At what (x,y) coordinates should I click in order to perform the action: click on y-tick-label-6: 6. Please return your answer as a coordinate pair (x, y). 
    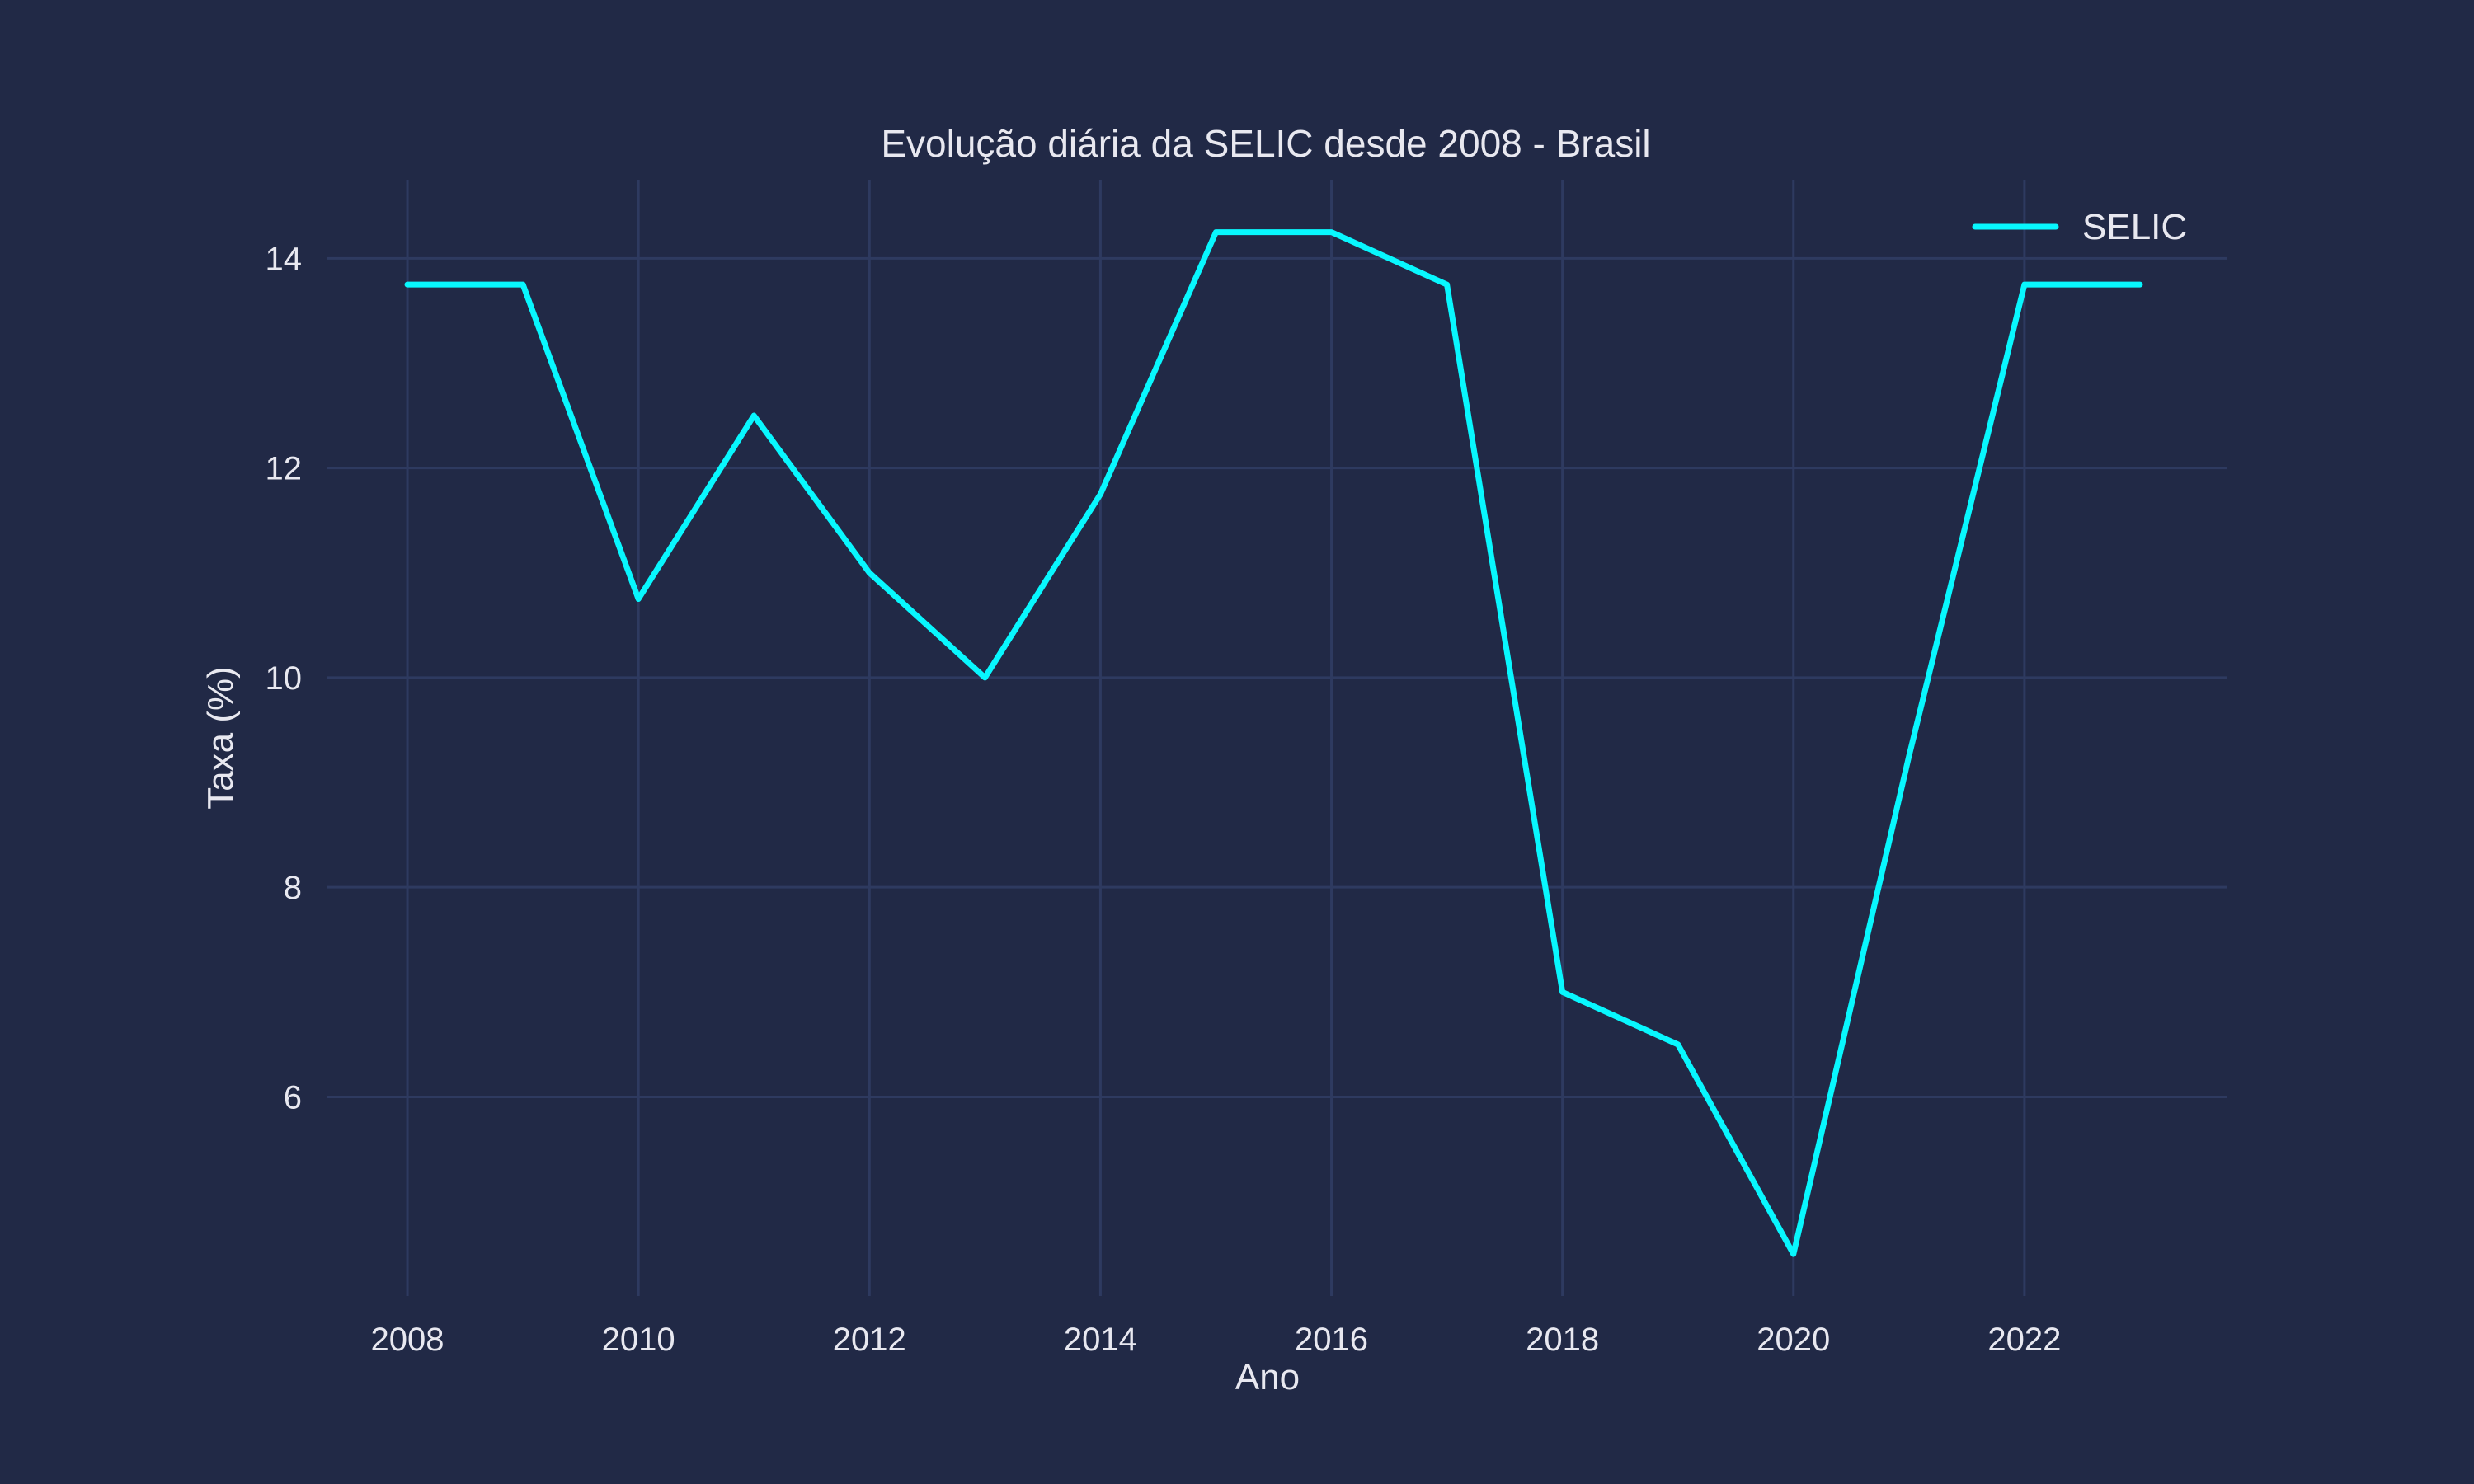
    Looking at the image, I should click on (293, 1097).